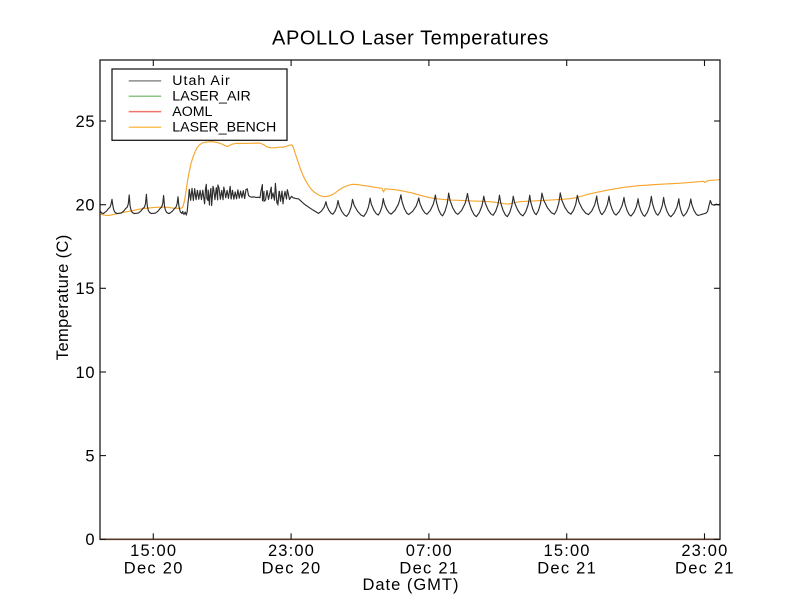  Describe the element at coordinates (201, 81) in the screenshot. I see `svg-text: Utah Air` at that location.